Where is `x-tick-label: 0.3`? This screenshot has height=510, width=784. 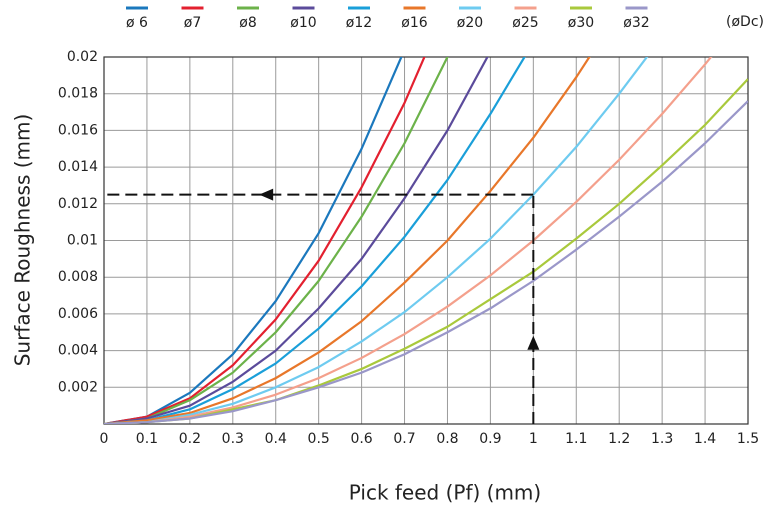
x-tick-label: 0.3 is located at coordinates (233, 439).